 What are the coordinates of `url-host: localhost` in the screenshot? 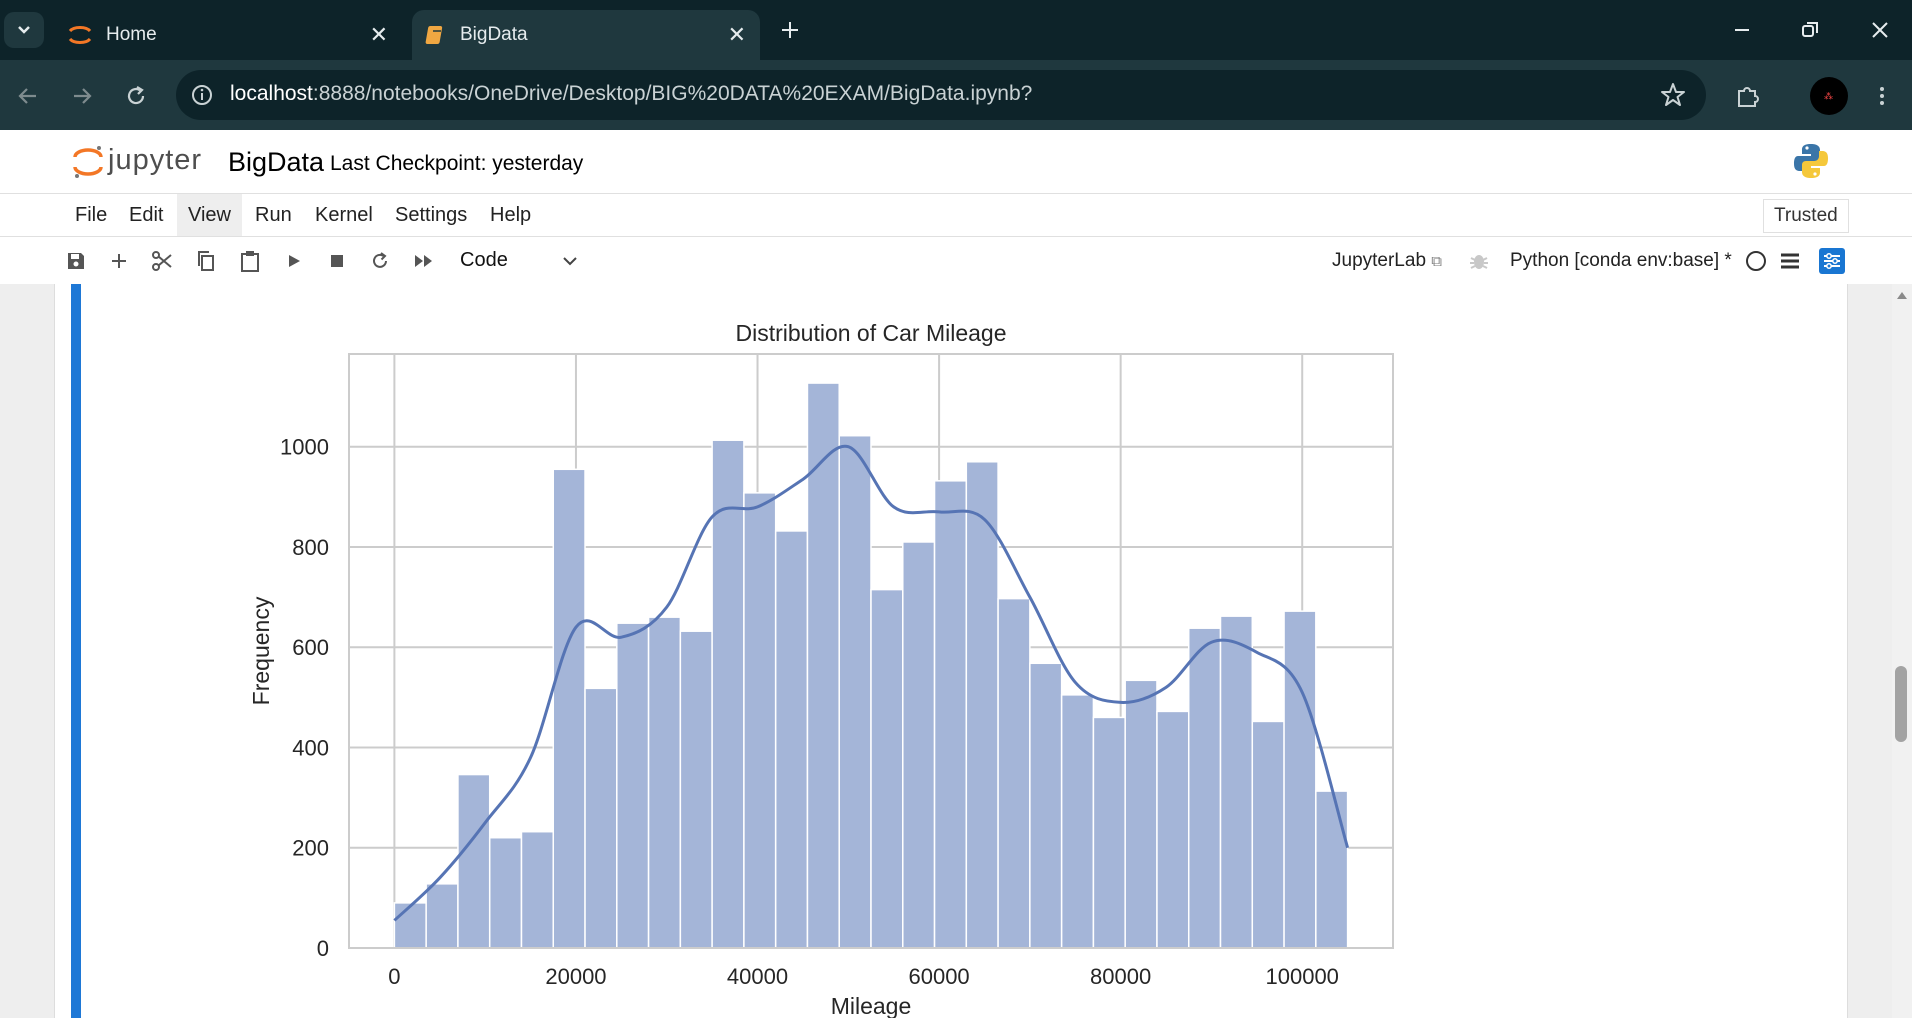 It's located at (271, 93).